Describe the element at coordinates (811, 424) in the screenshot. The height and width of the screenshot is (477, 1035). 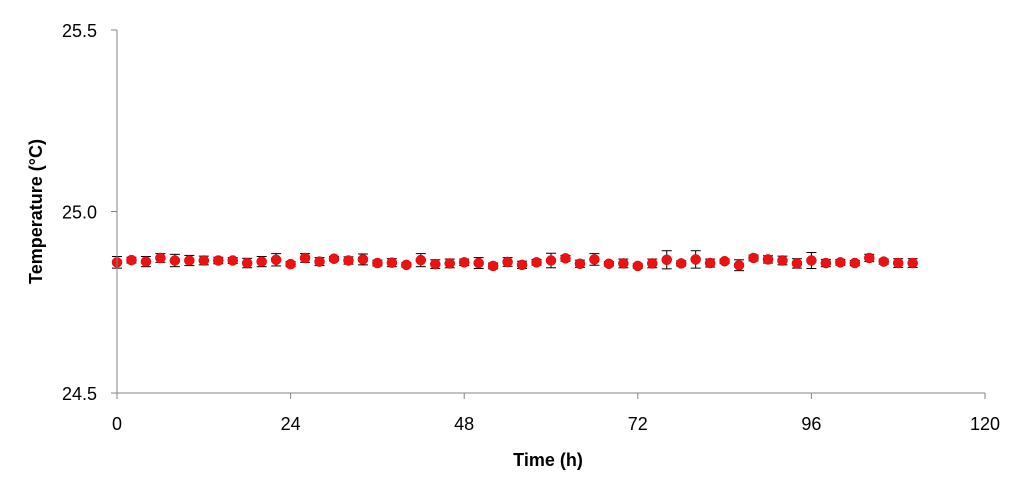
I see `x-tick-label: 96` at that location.